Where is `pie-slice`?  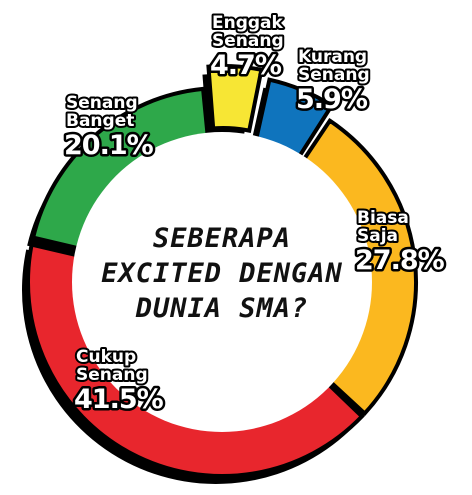 pie-slice is located at coordinates (235, 98).